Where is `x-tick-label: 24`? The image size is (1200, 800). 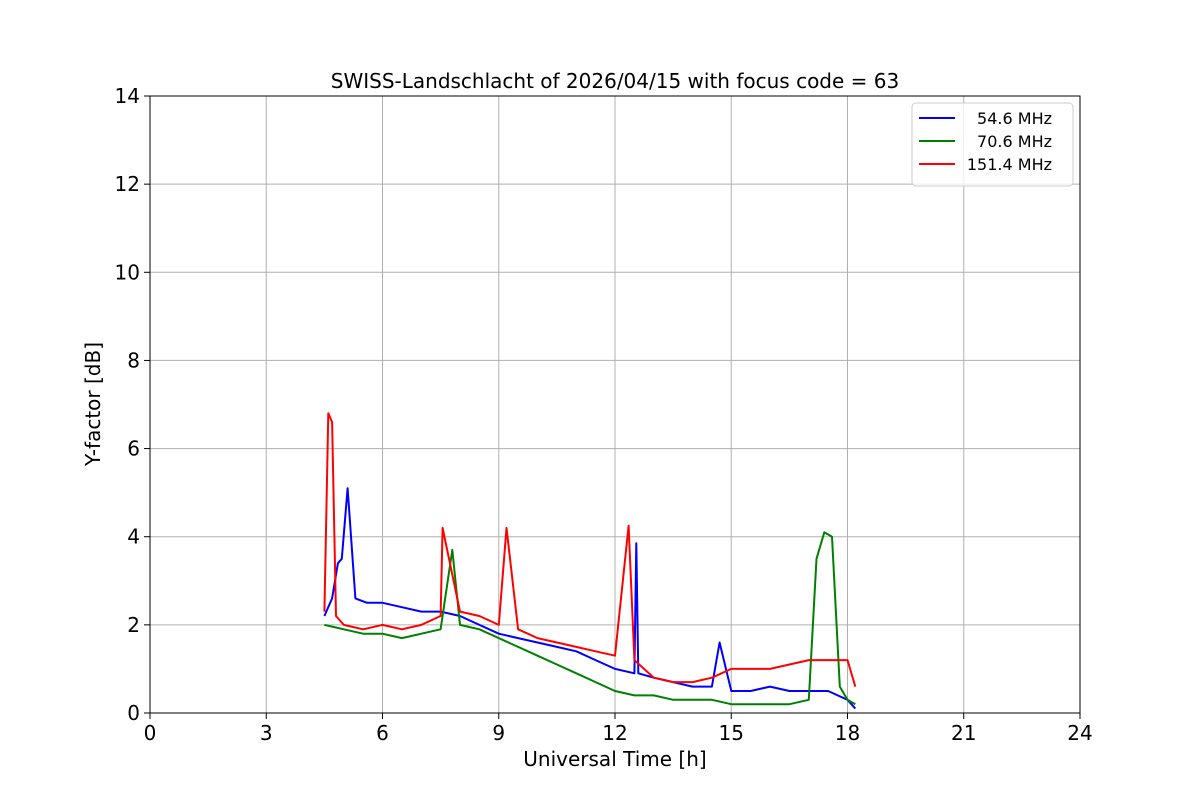
x-tick-label: 24 is located at coordinates (1079, 733).